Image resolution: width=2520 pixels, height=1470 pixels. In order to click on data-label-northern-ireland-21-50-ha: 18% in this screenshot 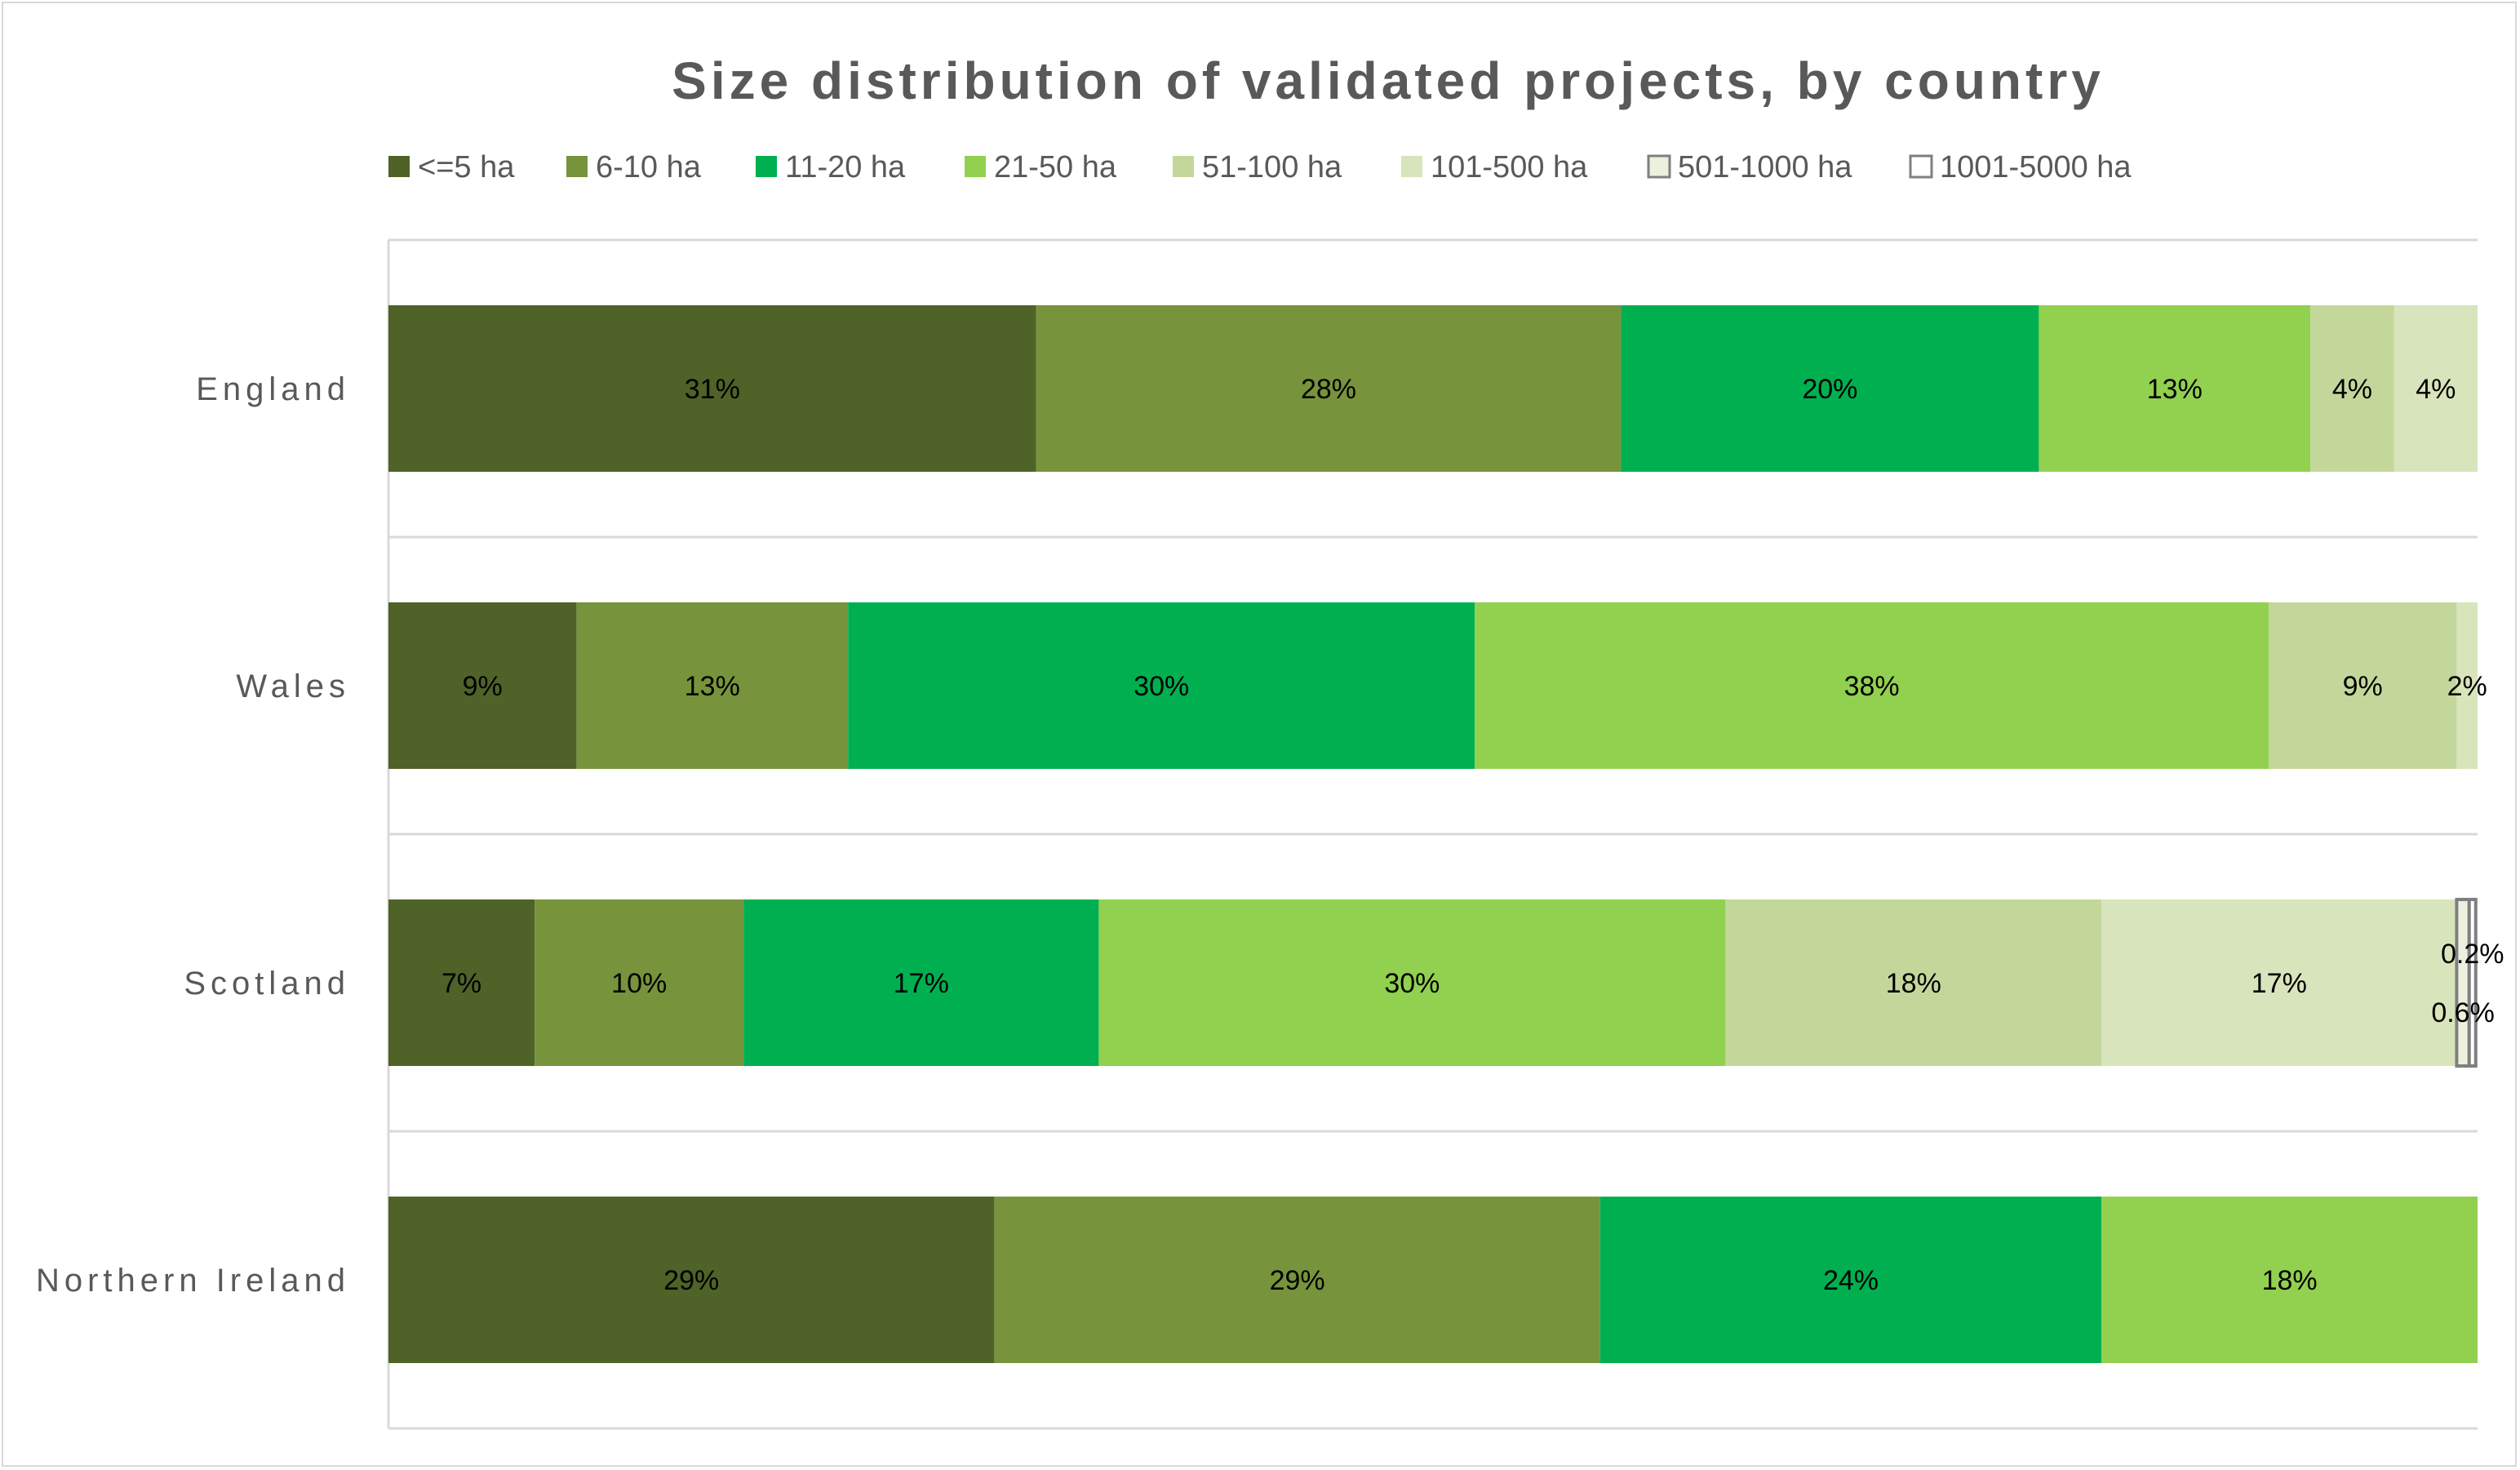, I will do `click(2290, 1280)`.